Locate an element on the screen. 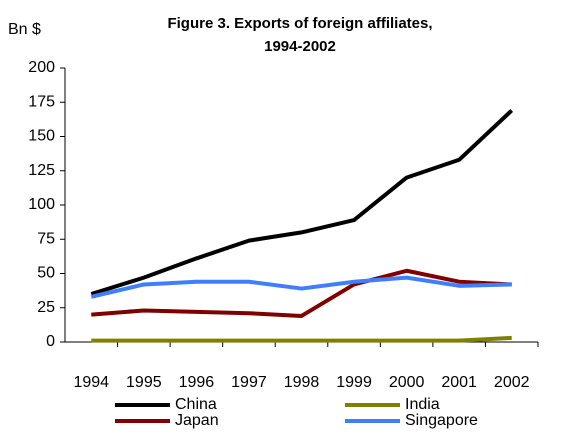 Image resolution: width=565 pixels, height=434 pixels. y-tick-label: 75 is located at coordinates (46, 238).